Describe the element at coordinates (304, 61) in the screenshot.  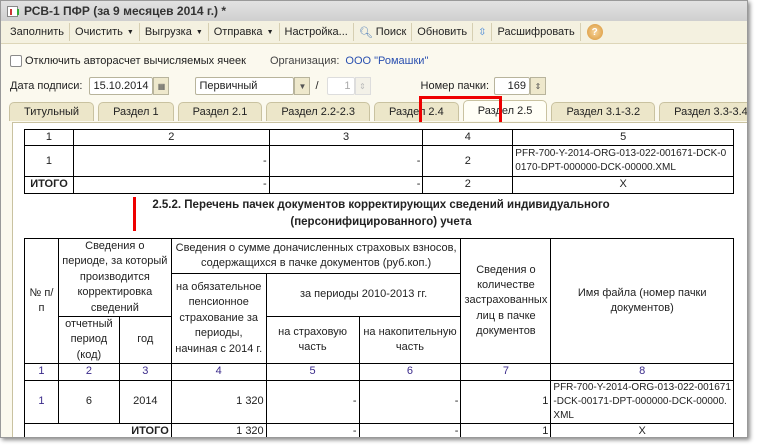
I see `org-label: Организация:` at that location.